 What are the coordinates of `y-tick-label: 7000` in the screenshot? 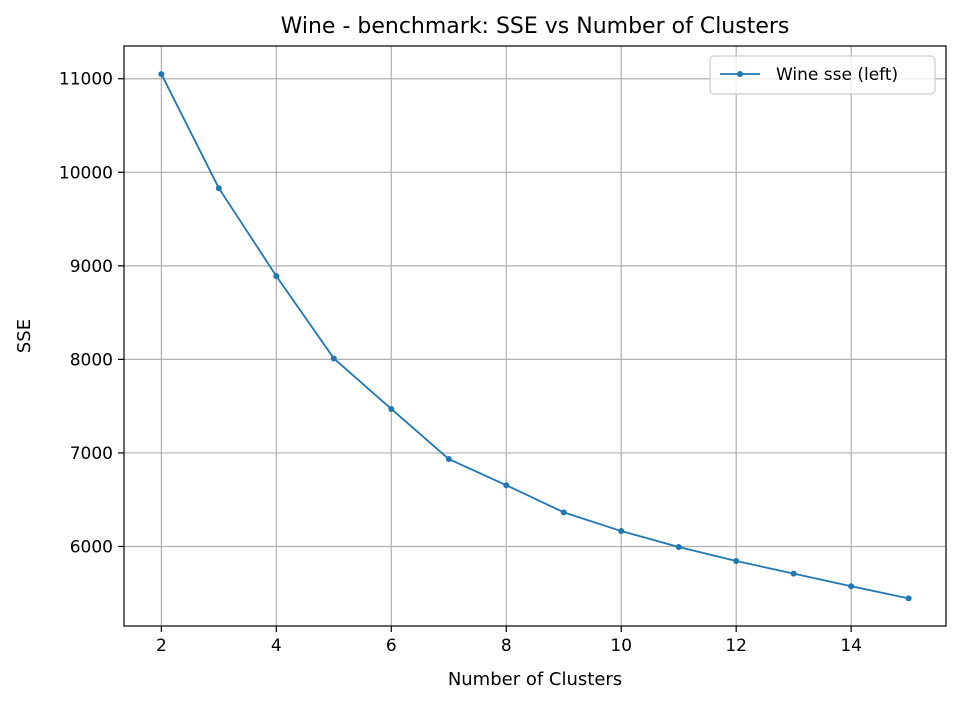 It's located at (91, 454).